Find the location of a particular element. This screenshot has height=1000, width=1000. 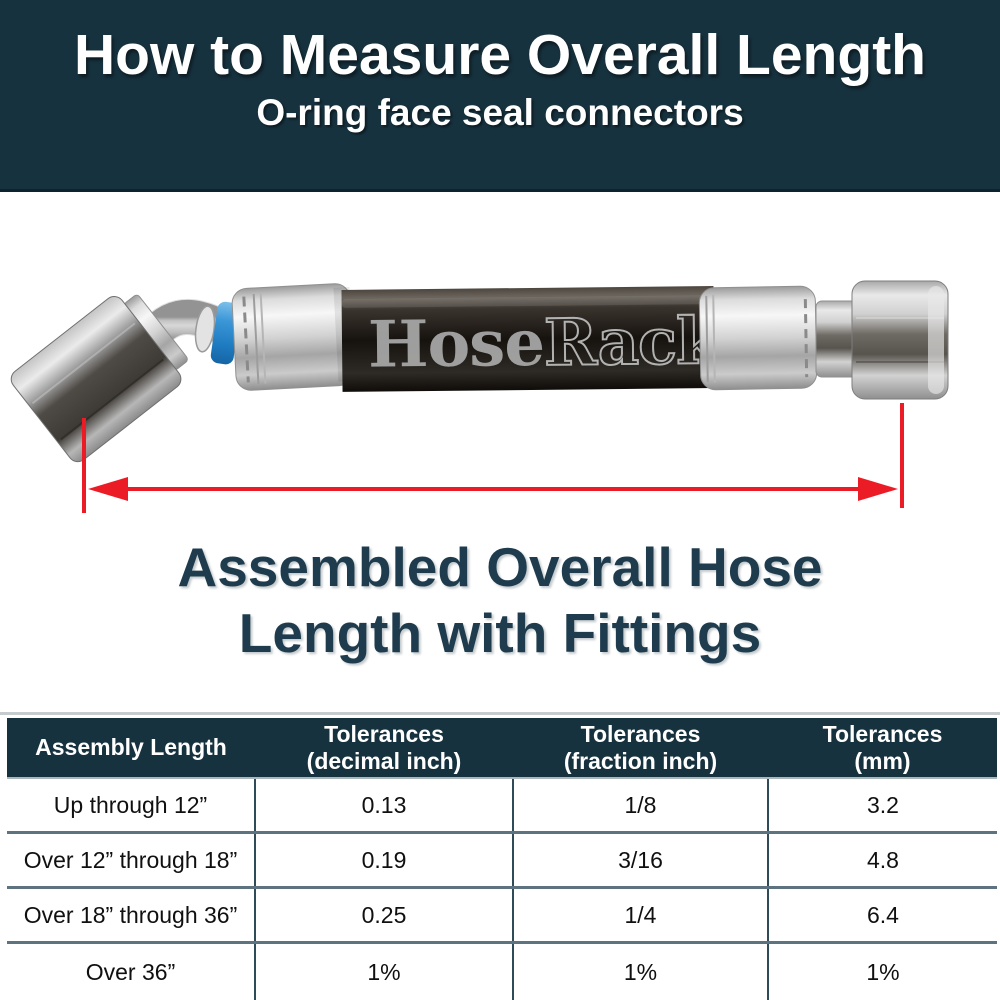

caption-line-1: Assembled Overall Hose is located at coordinates (500, 567).